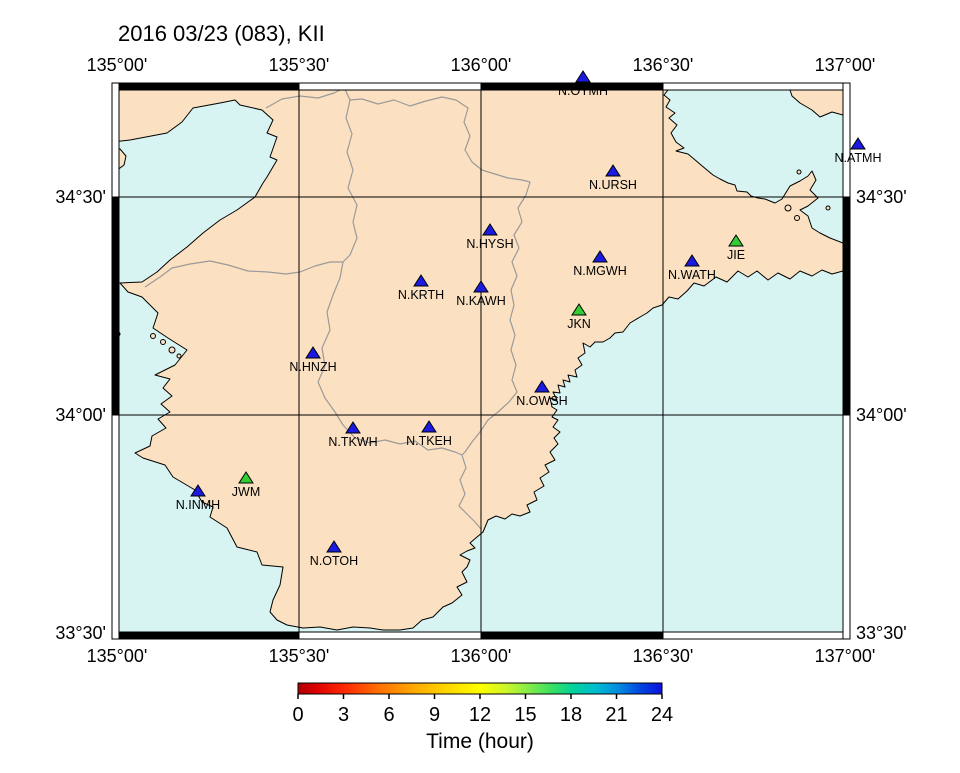  I want to click on station-label-N.URSH: N.URSH, so click(613, 185).